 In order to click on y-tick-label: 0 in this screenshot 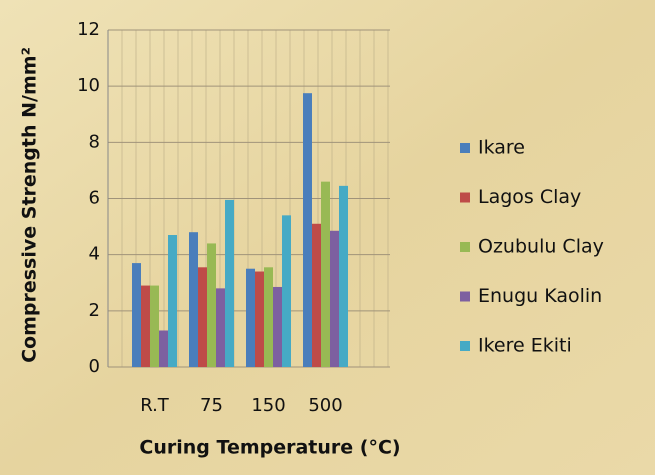, I will do `click(94, 366)`.